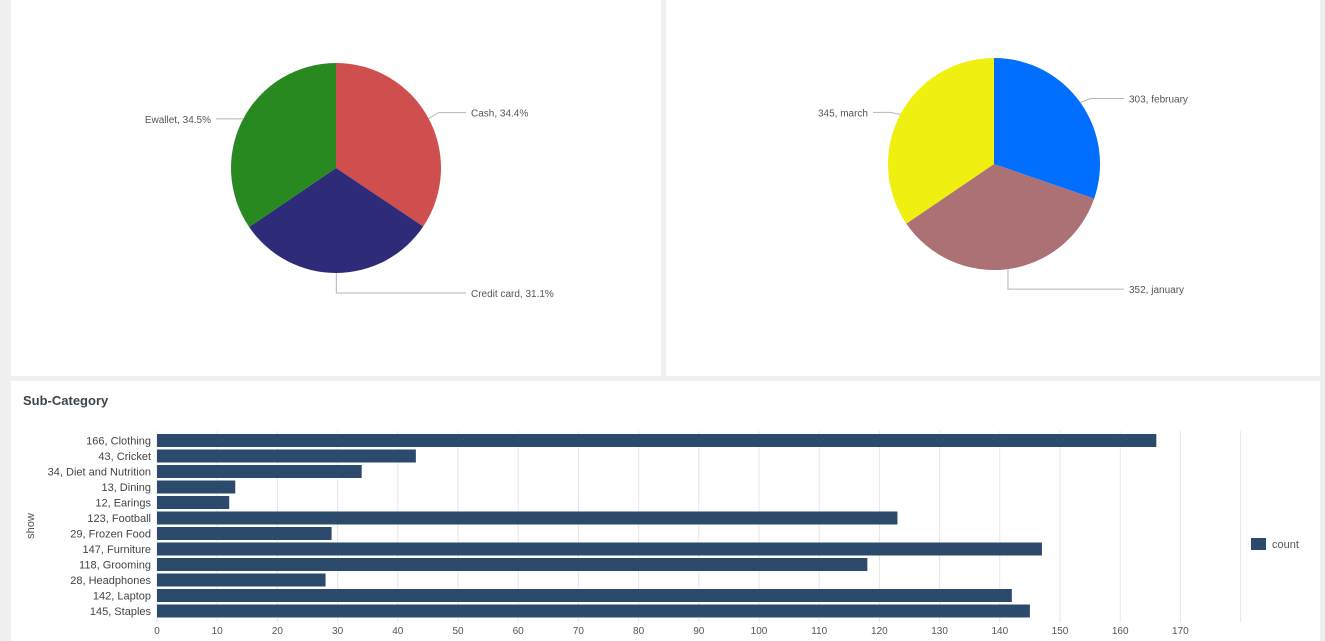 The image size is (1325, 641). What do you see at coordinates (121, 612) in the screenshot?
I see `y-tick-label: 145, Staples` at bounding box center [121, 612].